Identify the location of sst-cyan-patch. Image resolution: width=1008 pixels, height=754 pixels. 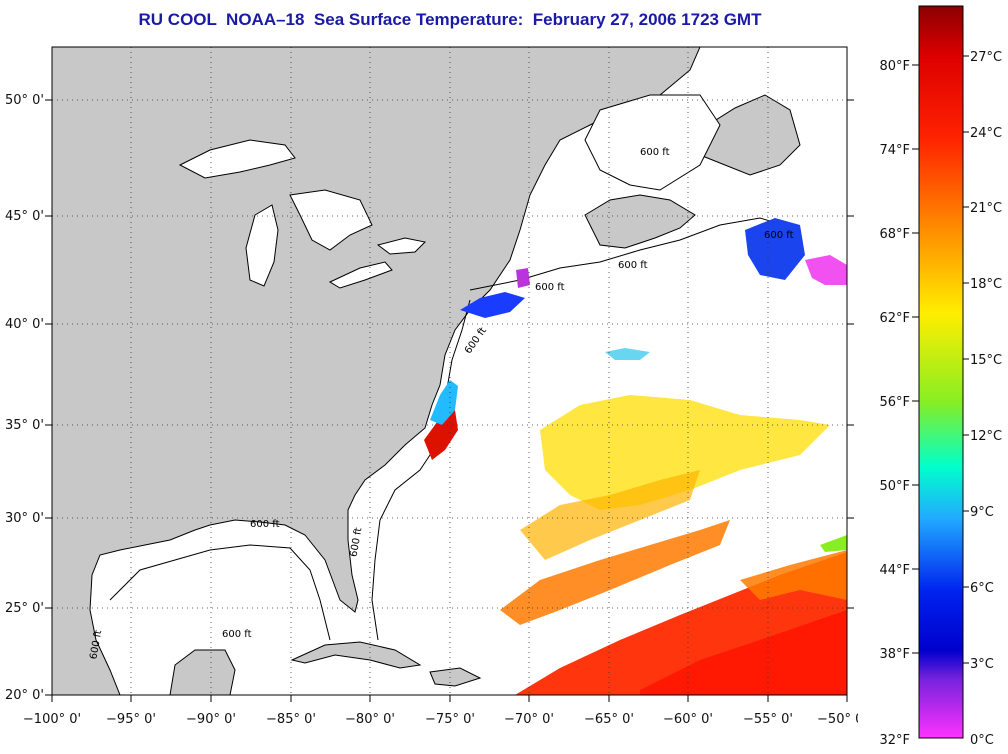
(627, 354).